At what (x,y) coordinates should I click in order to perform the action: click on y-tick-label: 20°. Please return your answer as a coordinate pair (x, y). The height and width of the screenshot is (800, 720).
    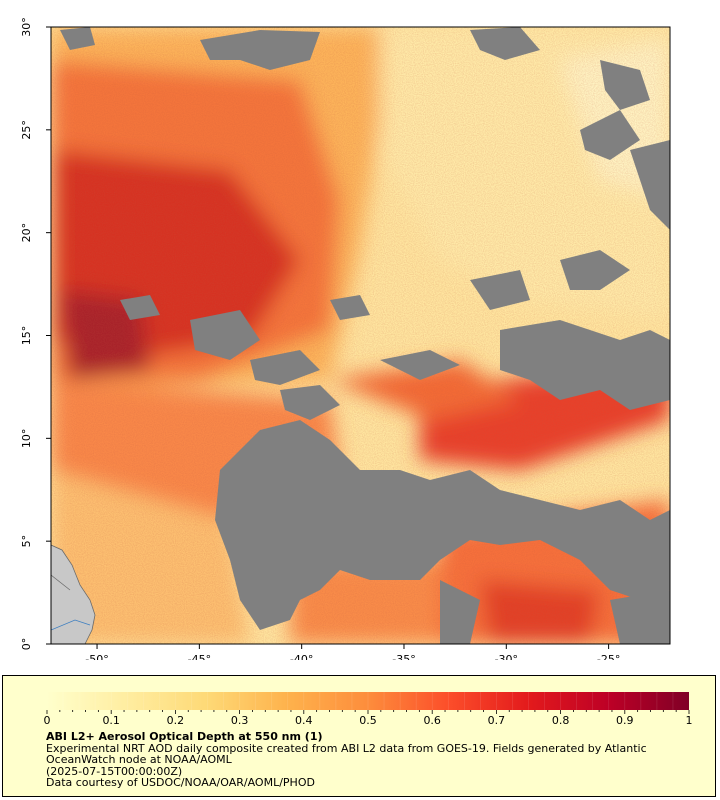
    Looking at the image, I should click on (26, 233).